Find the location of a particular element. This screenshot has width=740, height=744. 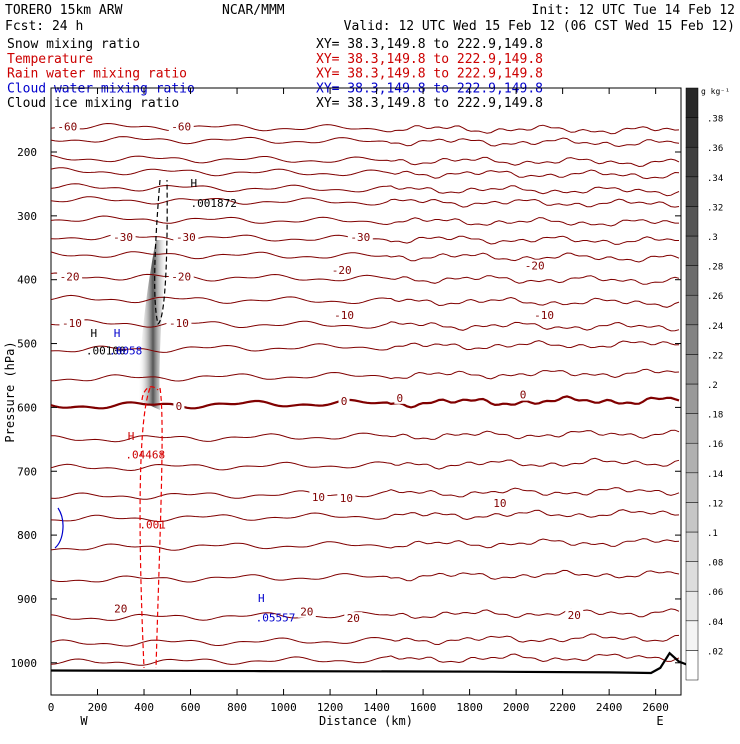

colorbar-tick-label: .3 is located at coordinates (712, 238).